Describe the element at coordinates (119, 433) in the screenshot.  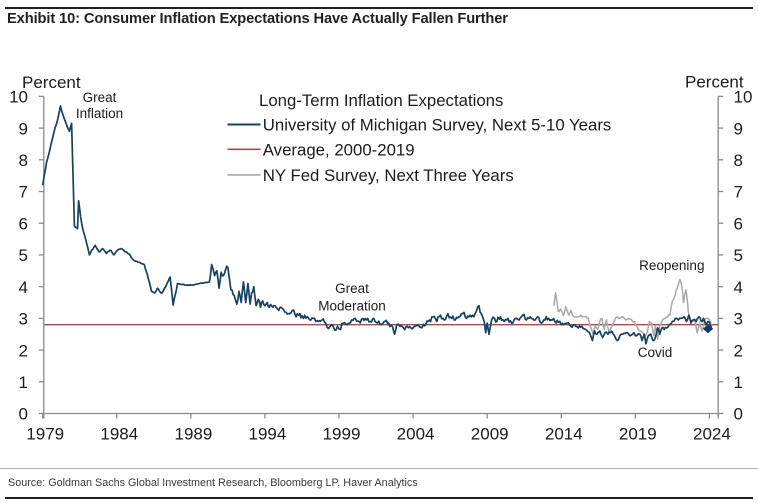
I see `svg-text: 1984` at that location.